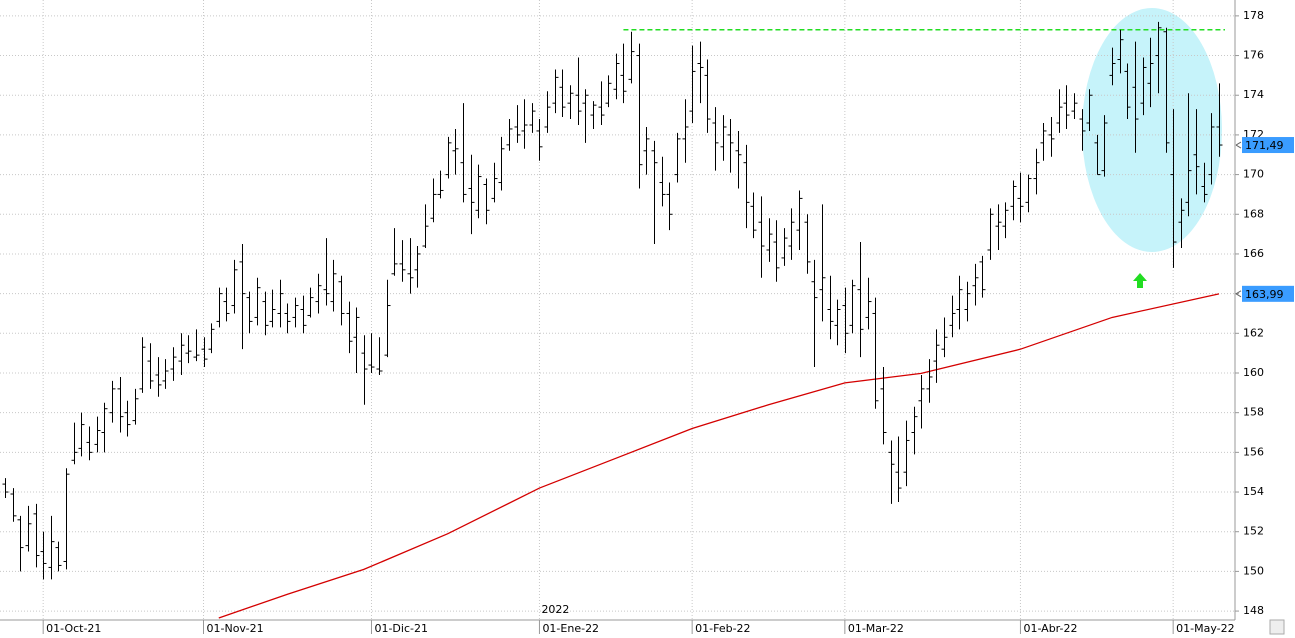 Image resolution: width=1295 pixels, height=638 pixels. I want to click on x-tick-label: 01-Feb-22, so click(722, 628).